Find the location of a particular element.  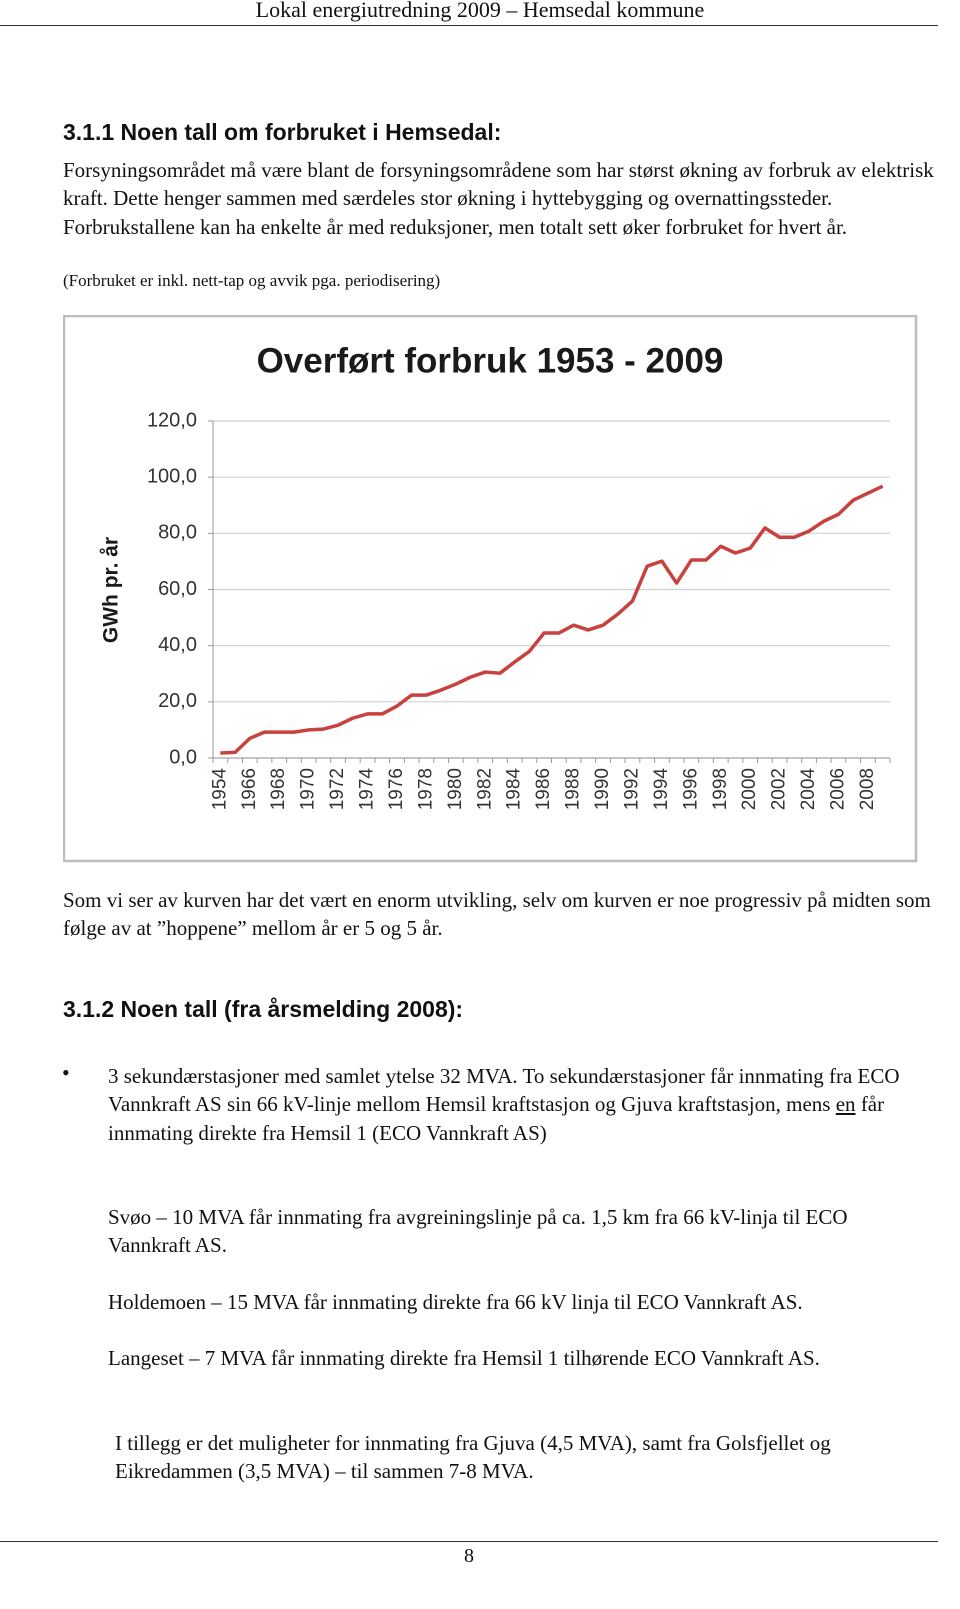

x-tick-label: 2000 is located at coordinates (749, 789).